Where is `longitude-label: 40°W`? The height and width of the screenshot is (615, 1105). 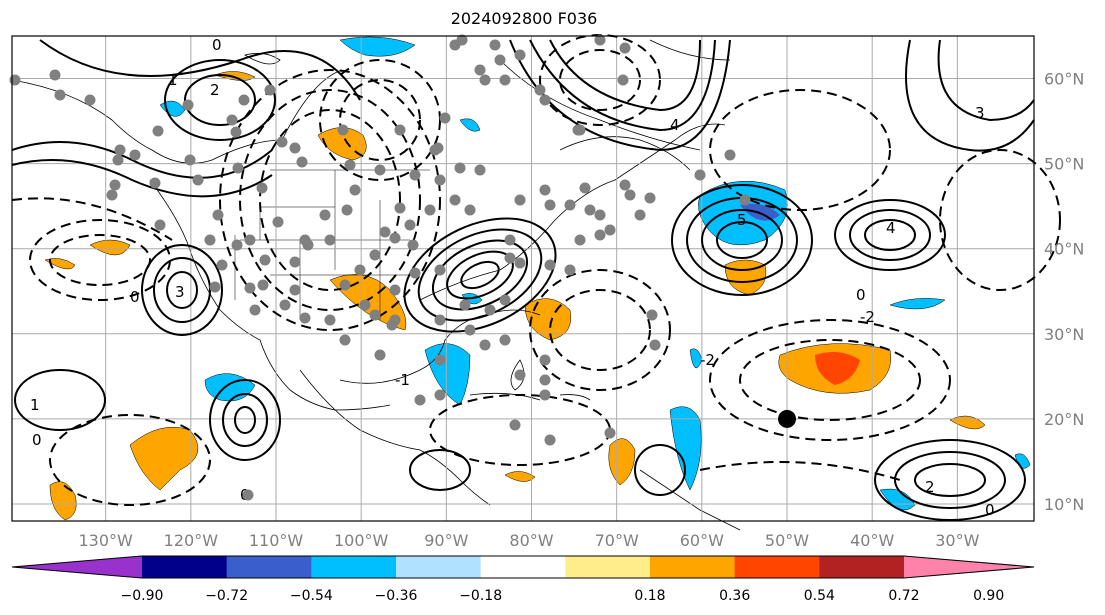
longitude-label: 40°W is located at coordinates (872, 540).